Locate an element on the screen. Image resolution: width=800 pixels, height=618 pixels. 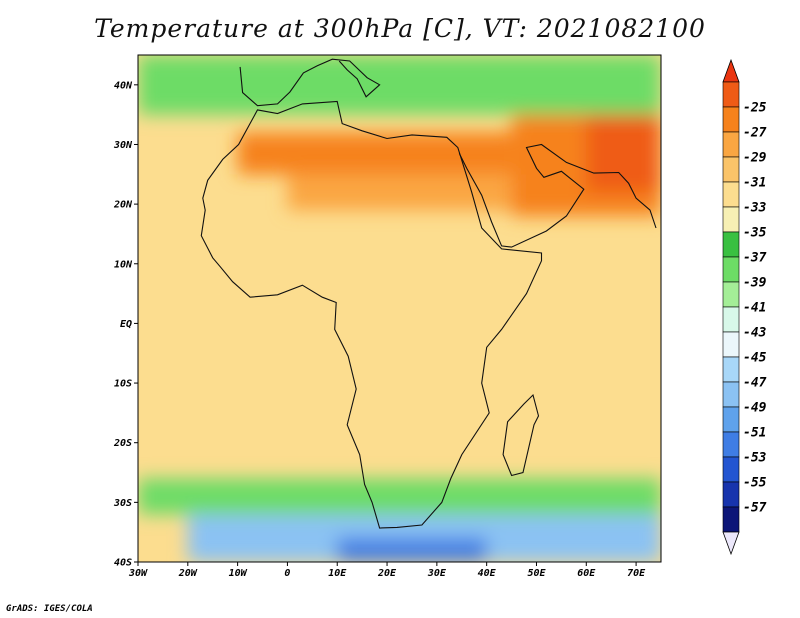
lon-tick-label: 50E is located at coordinates (536, 573).